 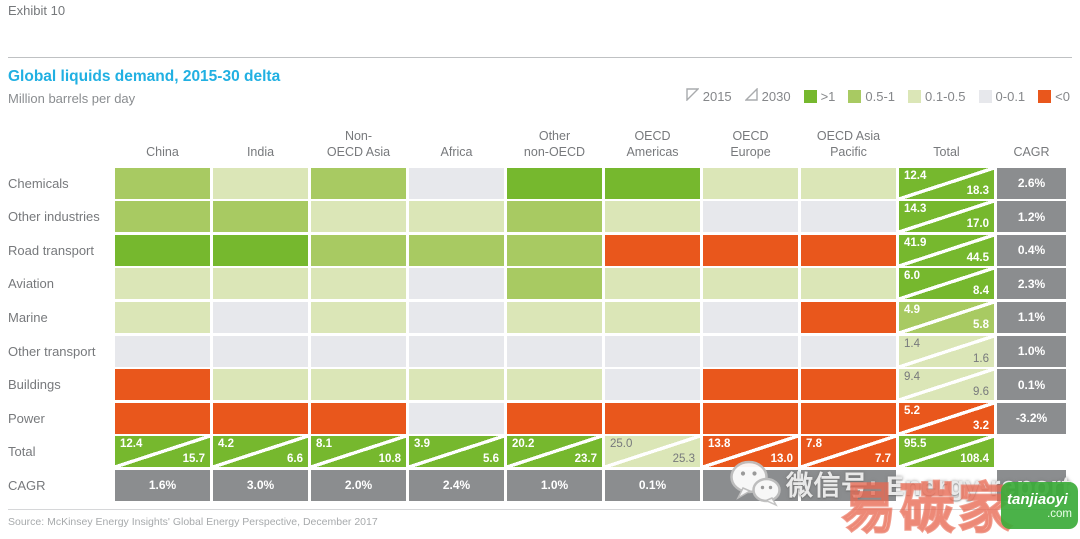 I want to click on row-total-cell: 1.4 1.6, so click(x=946, y=351).